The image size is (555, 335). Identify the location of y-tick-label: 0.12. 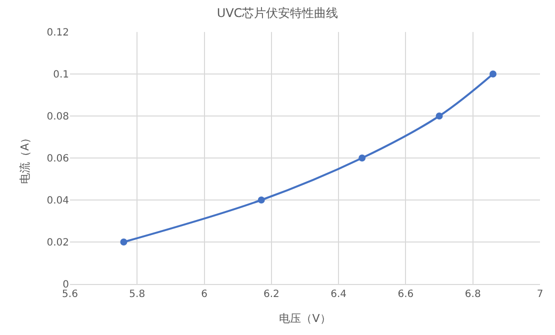
(57, 33).